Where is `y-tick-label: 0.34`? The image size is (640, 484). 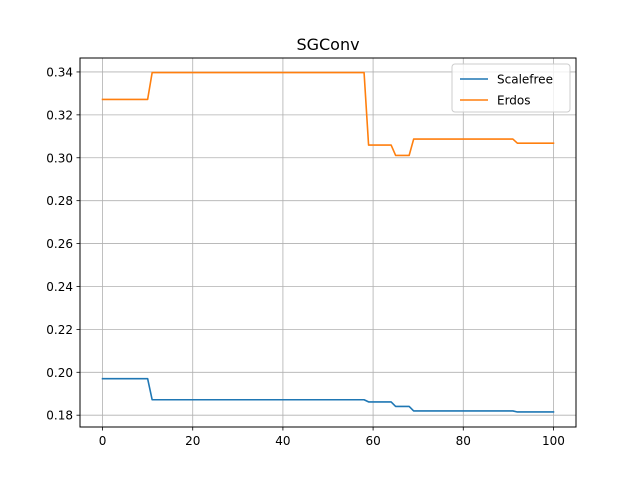 y-tick-label: 0.34 is located at coordinates (59, 72).